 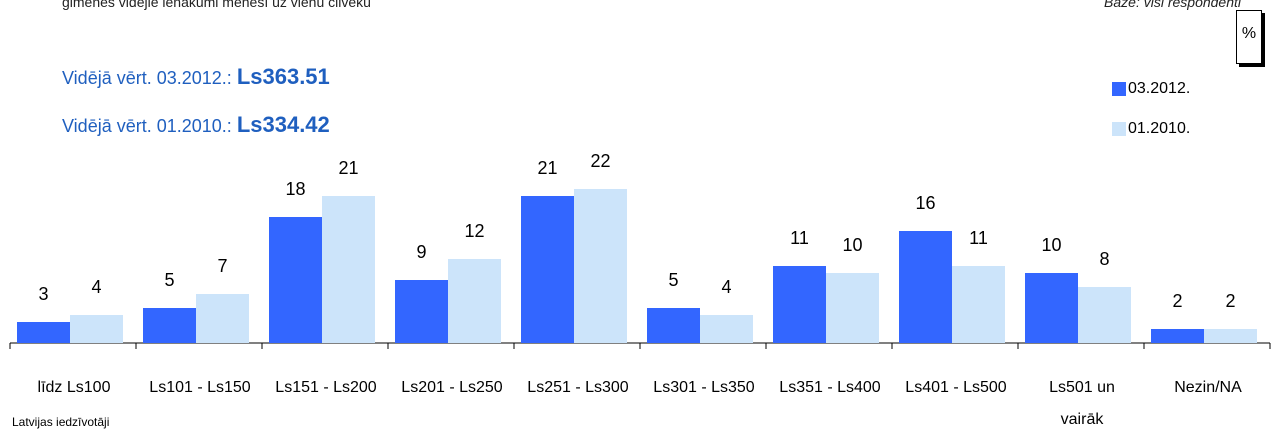 I want to click on data-label-2012-8: 10, so click(x=1051, y=245).